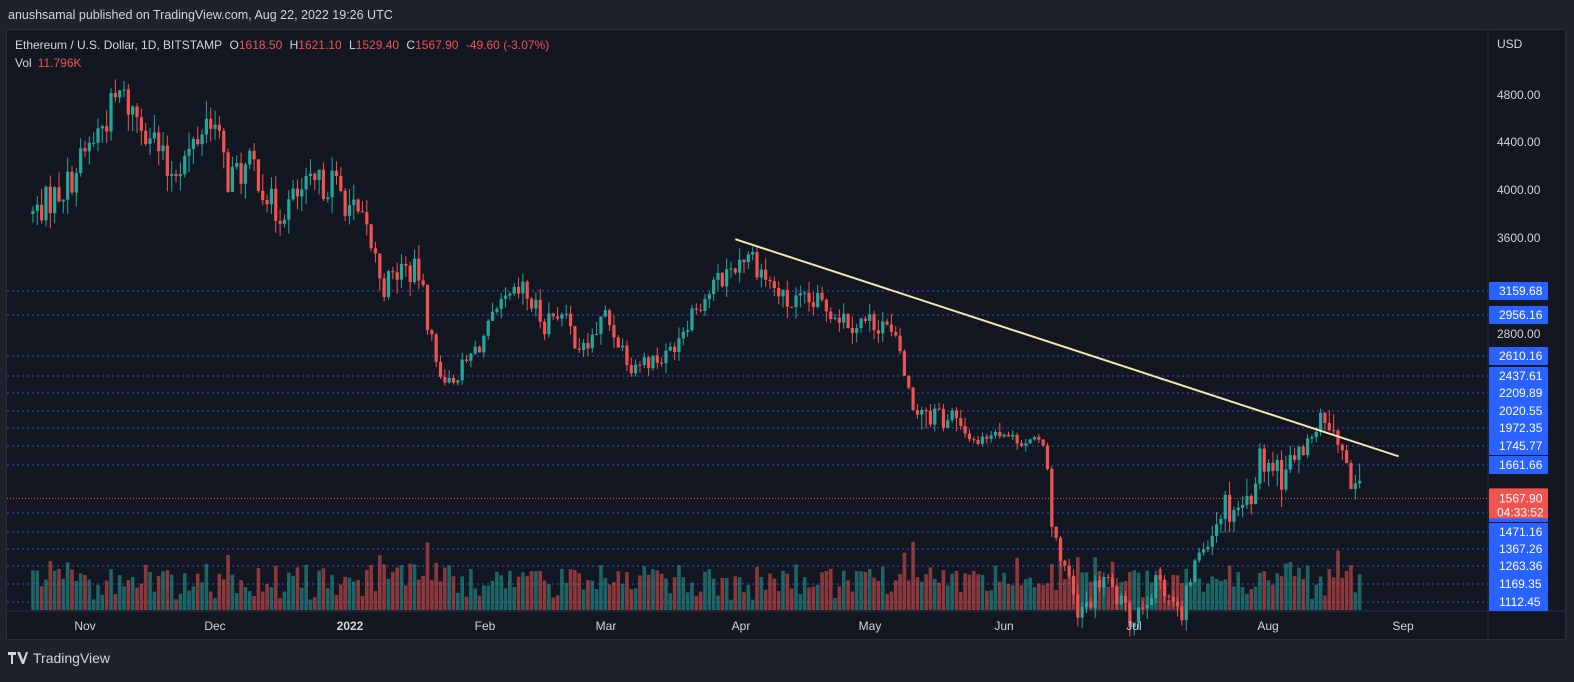  Describe the element at coordinates (1520, 584) in the screenshot. I see `price-level-label: 1169.35` at that location.